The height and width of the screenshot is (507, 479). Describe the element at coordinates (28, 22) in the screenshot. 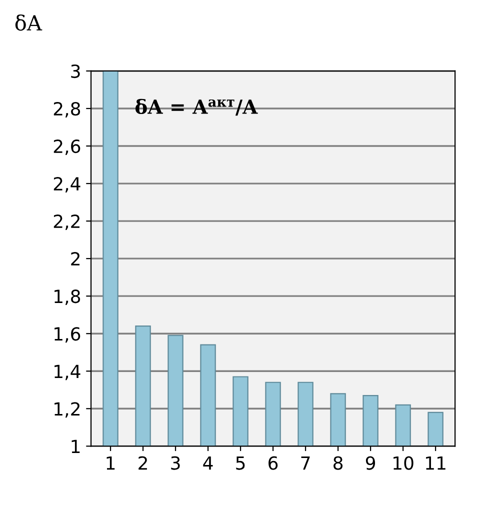

I see `y-axis-title: δA` at that location.